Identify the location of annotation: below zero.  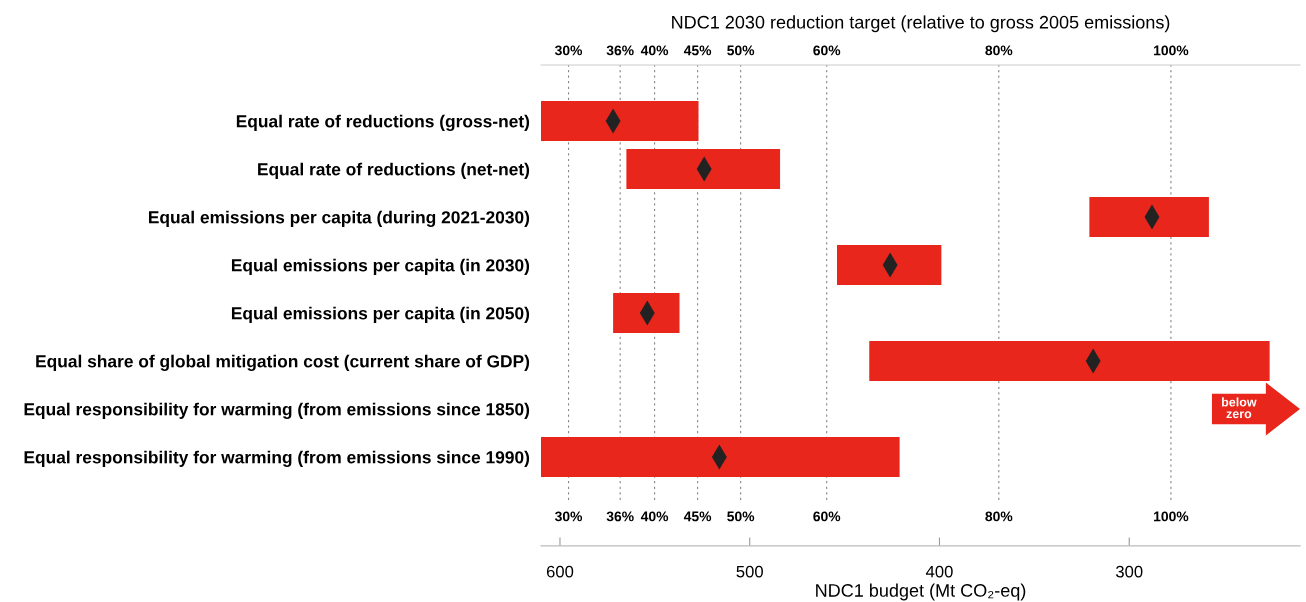
(1239, 408).